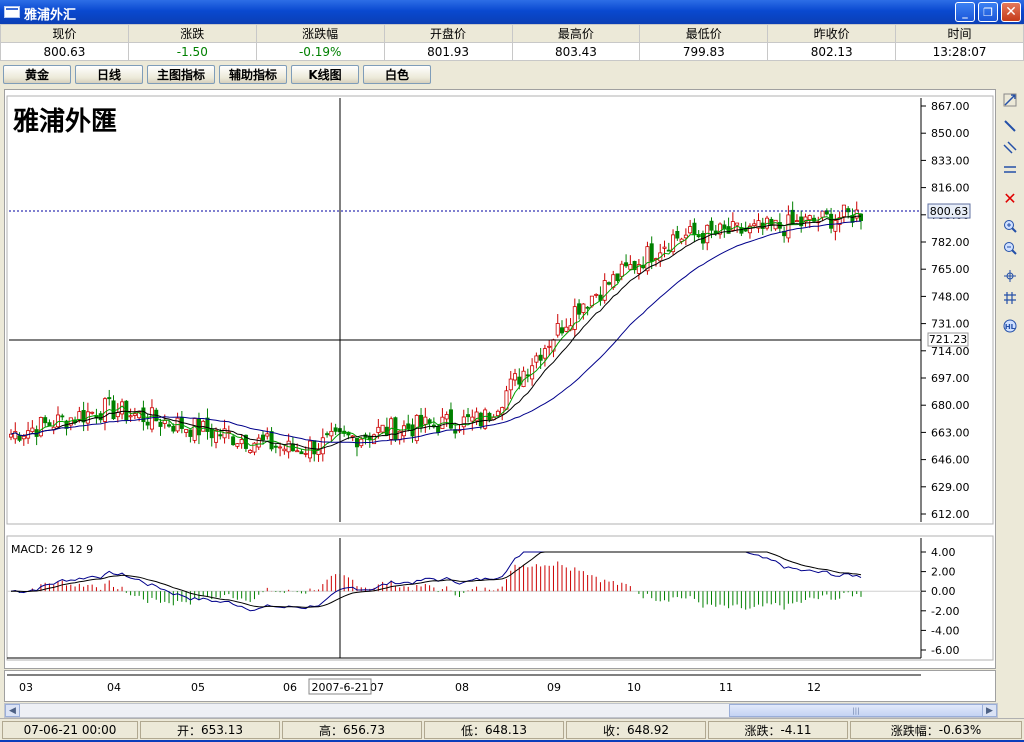 The image size is (1024, 742). Describe the element at coordinates (512, 741) in the screenshot. I see `window-bottom-border` at that location.